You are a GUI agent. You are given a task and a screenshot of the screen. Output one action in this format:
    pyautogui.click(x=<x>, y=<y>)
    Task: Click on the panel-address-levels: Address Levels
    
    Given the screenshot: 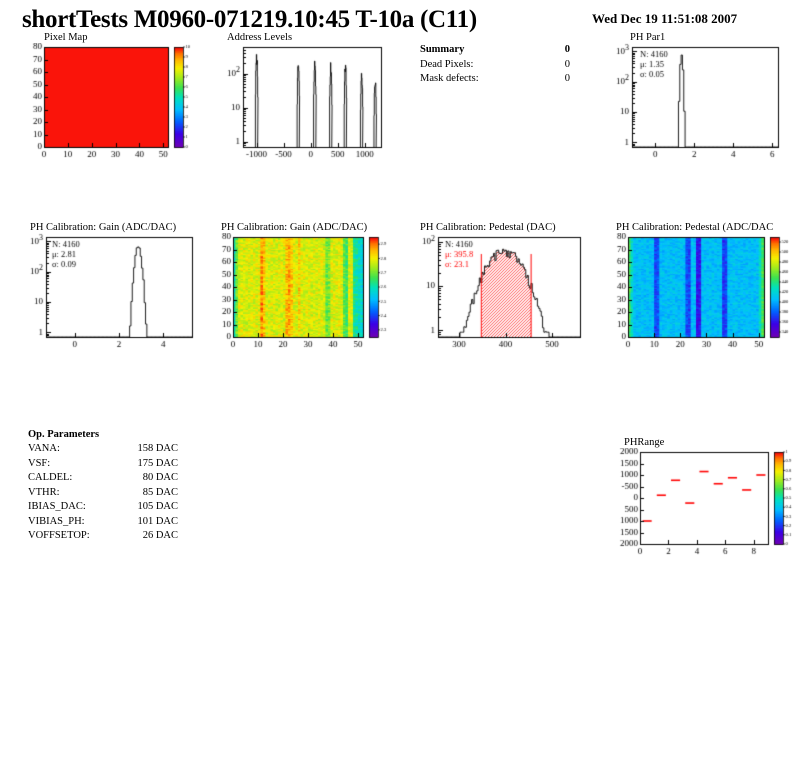 What is the action you would take?
    pyautogui.click(x=300, y=98)
    